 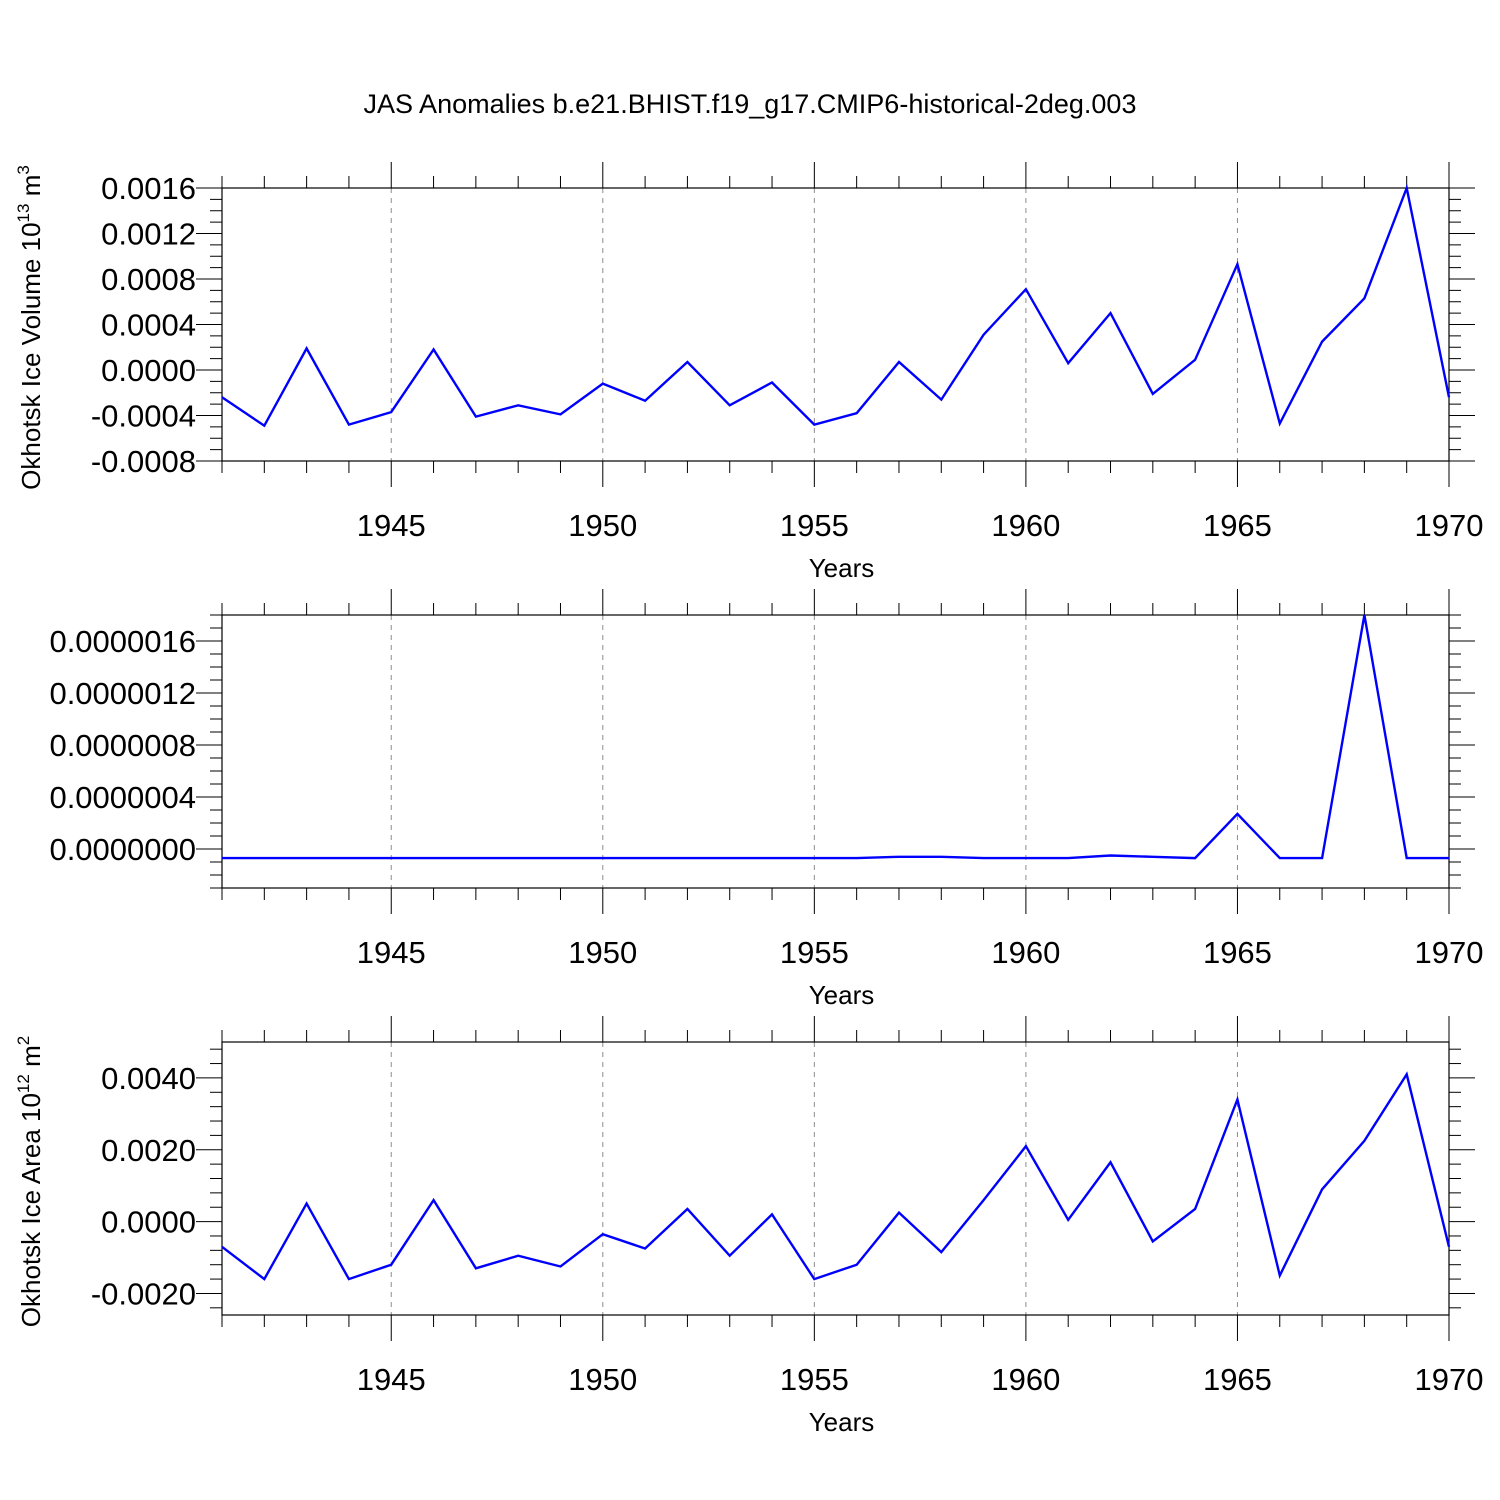 What do you see at coordinates (148, 325) in the screenshot?
I see `y-tick-label: 0.0004` at bounding box center [148, 325].